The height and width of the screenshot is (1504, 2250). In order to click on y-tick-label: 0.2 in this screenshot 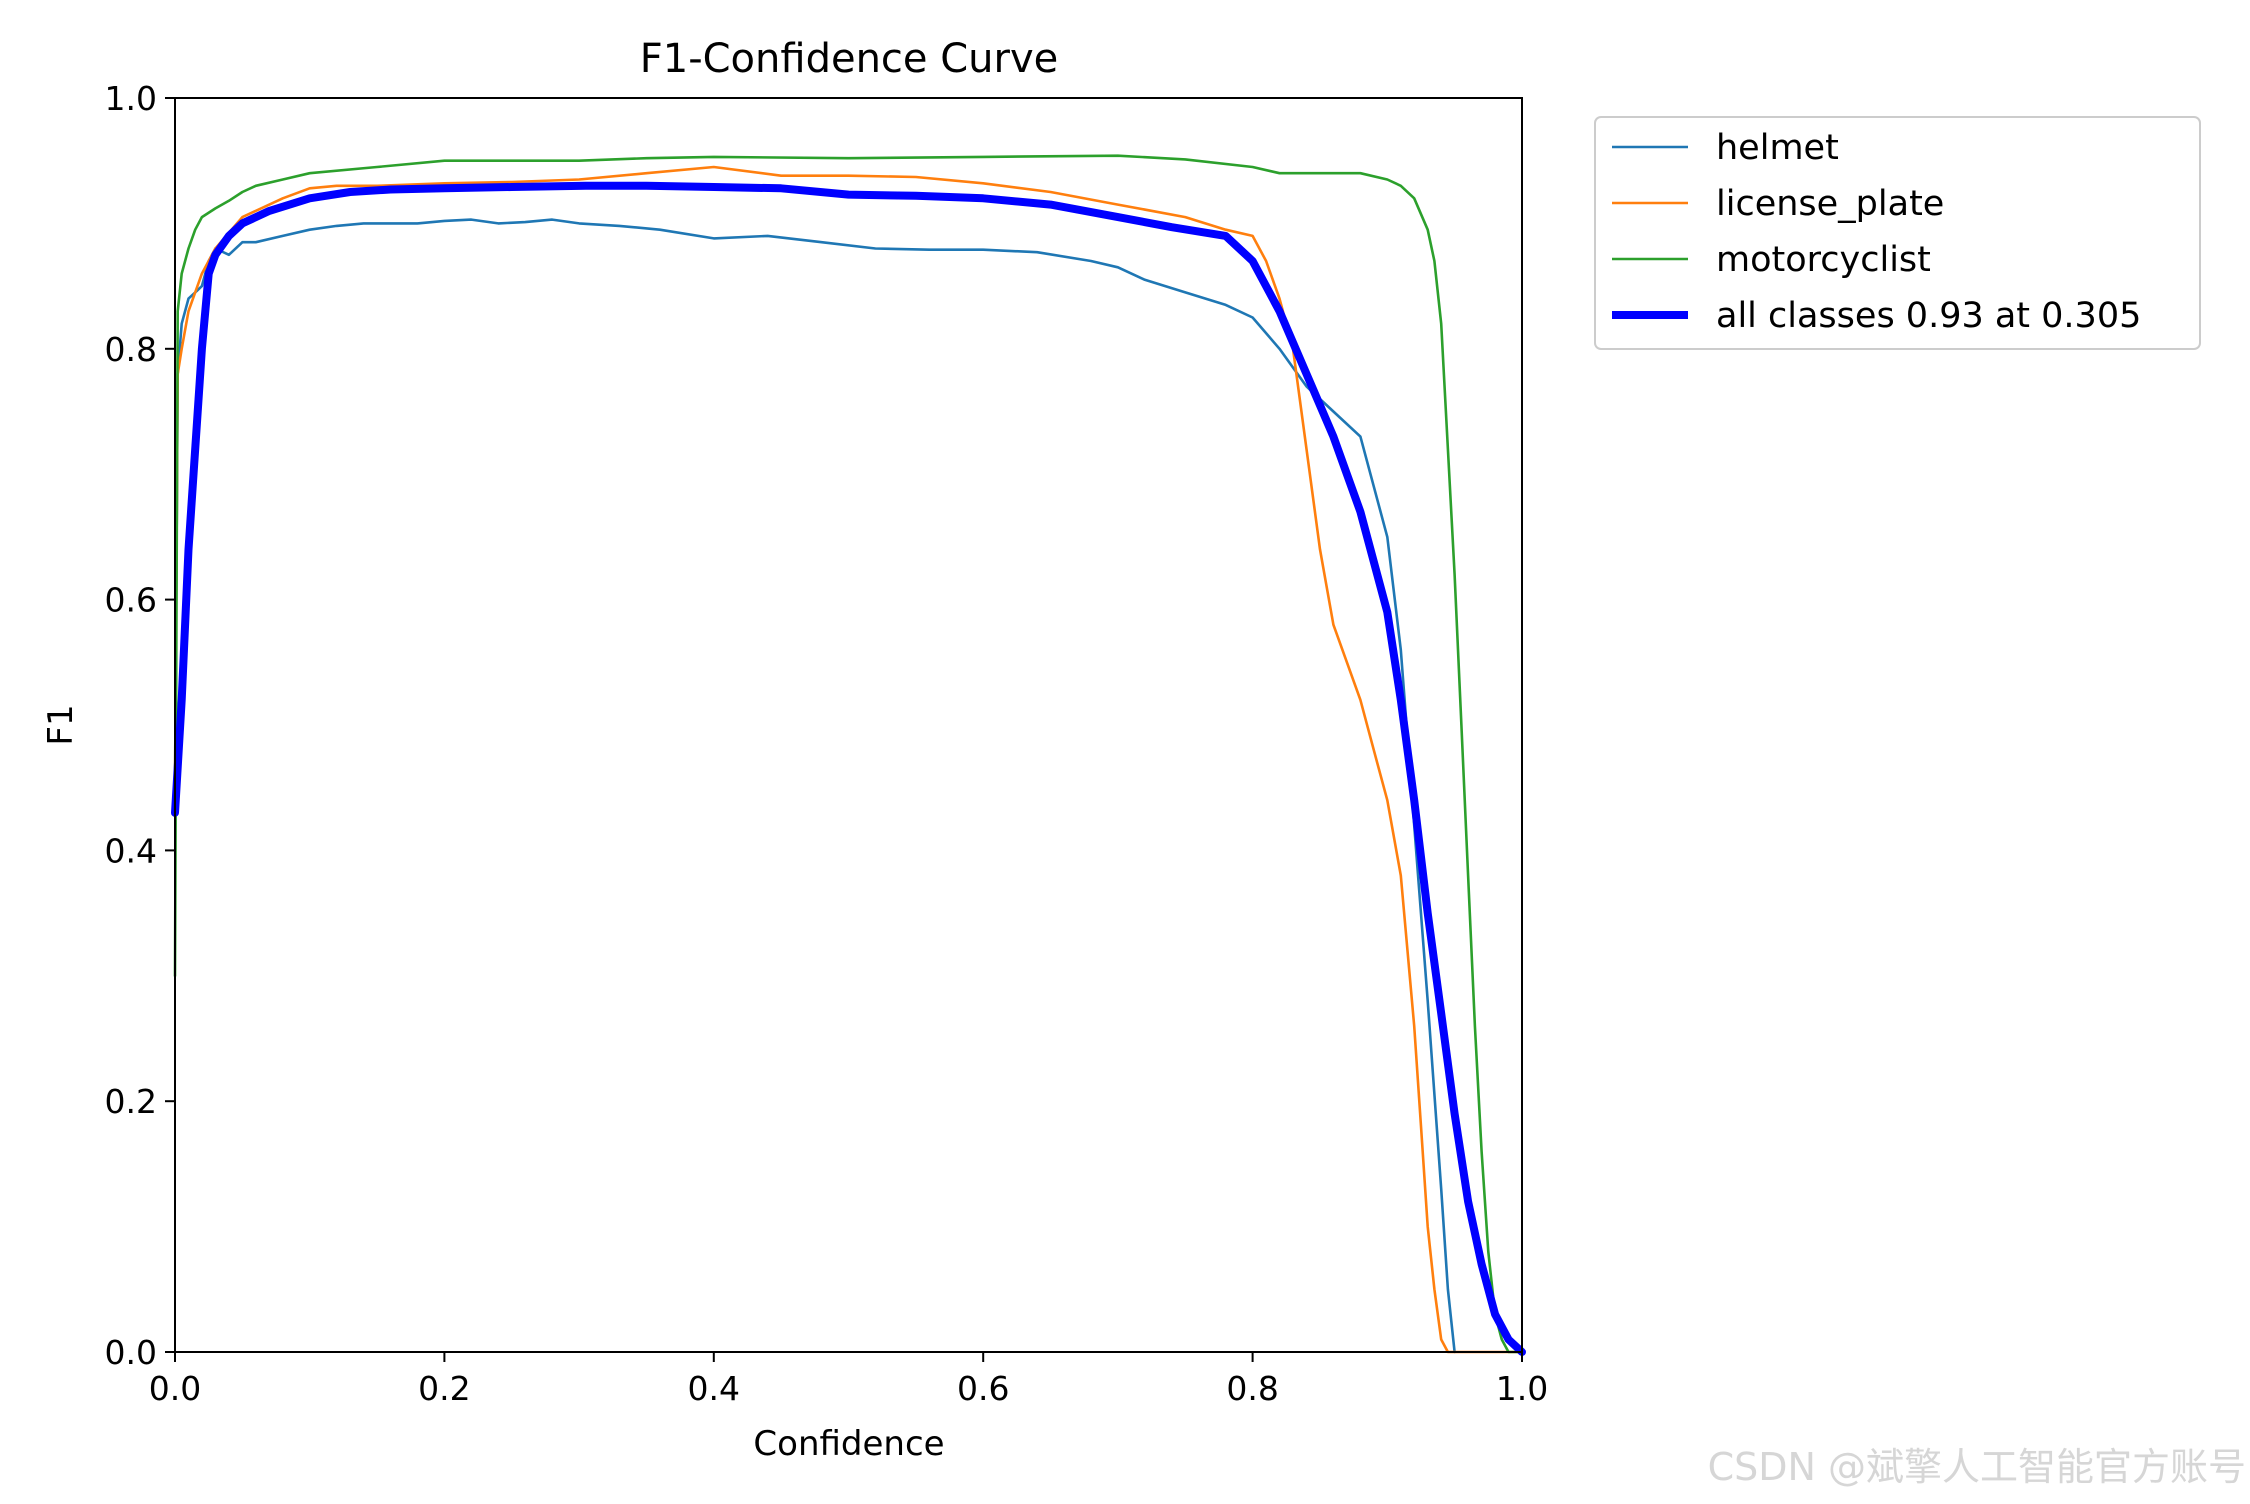, I will do `click(131, 1101)`.